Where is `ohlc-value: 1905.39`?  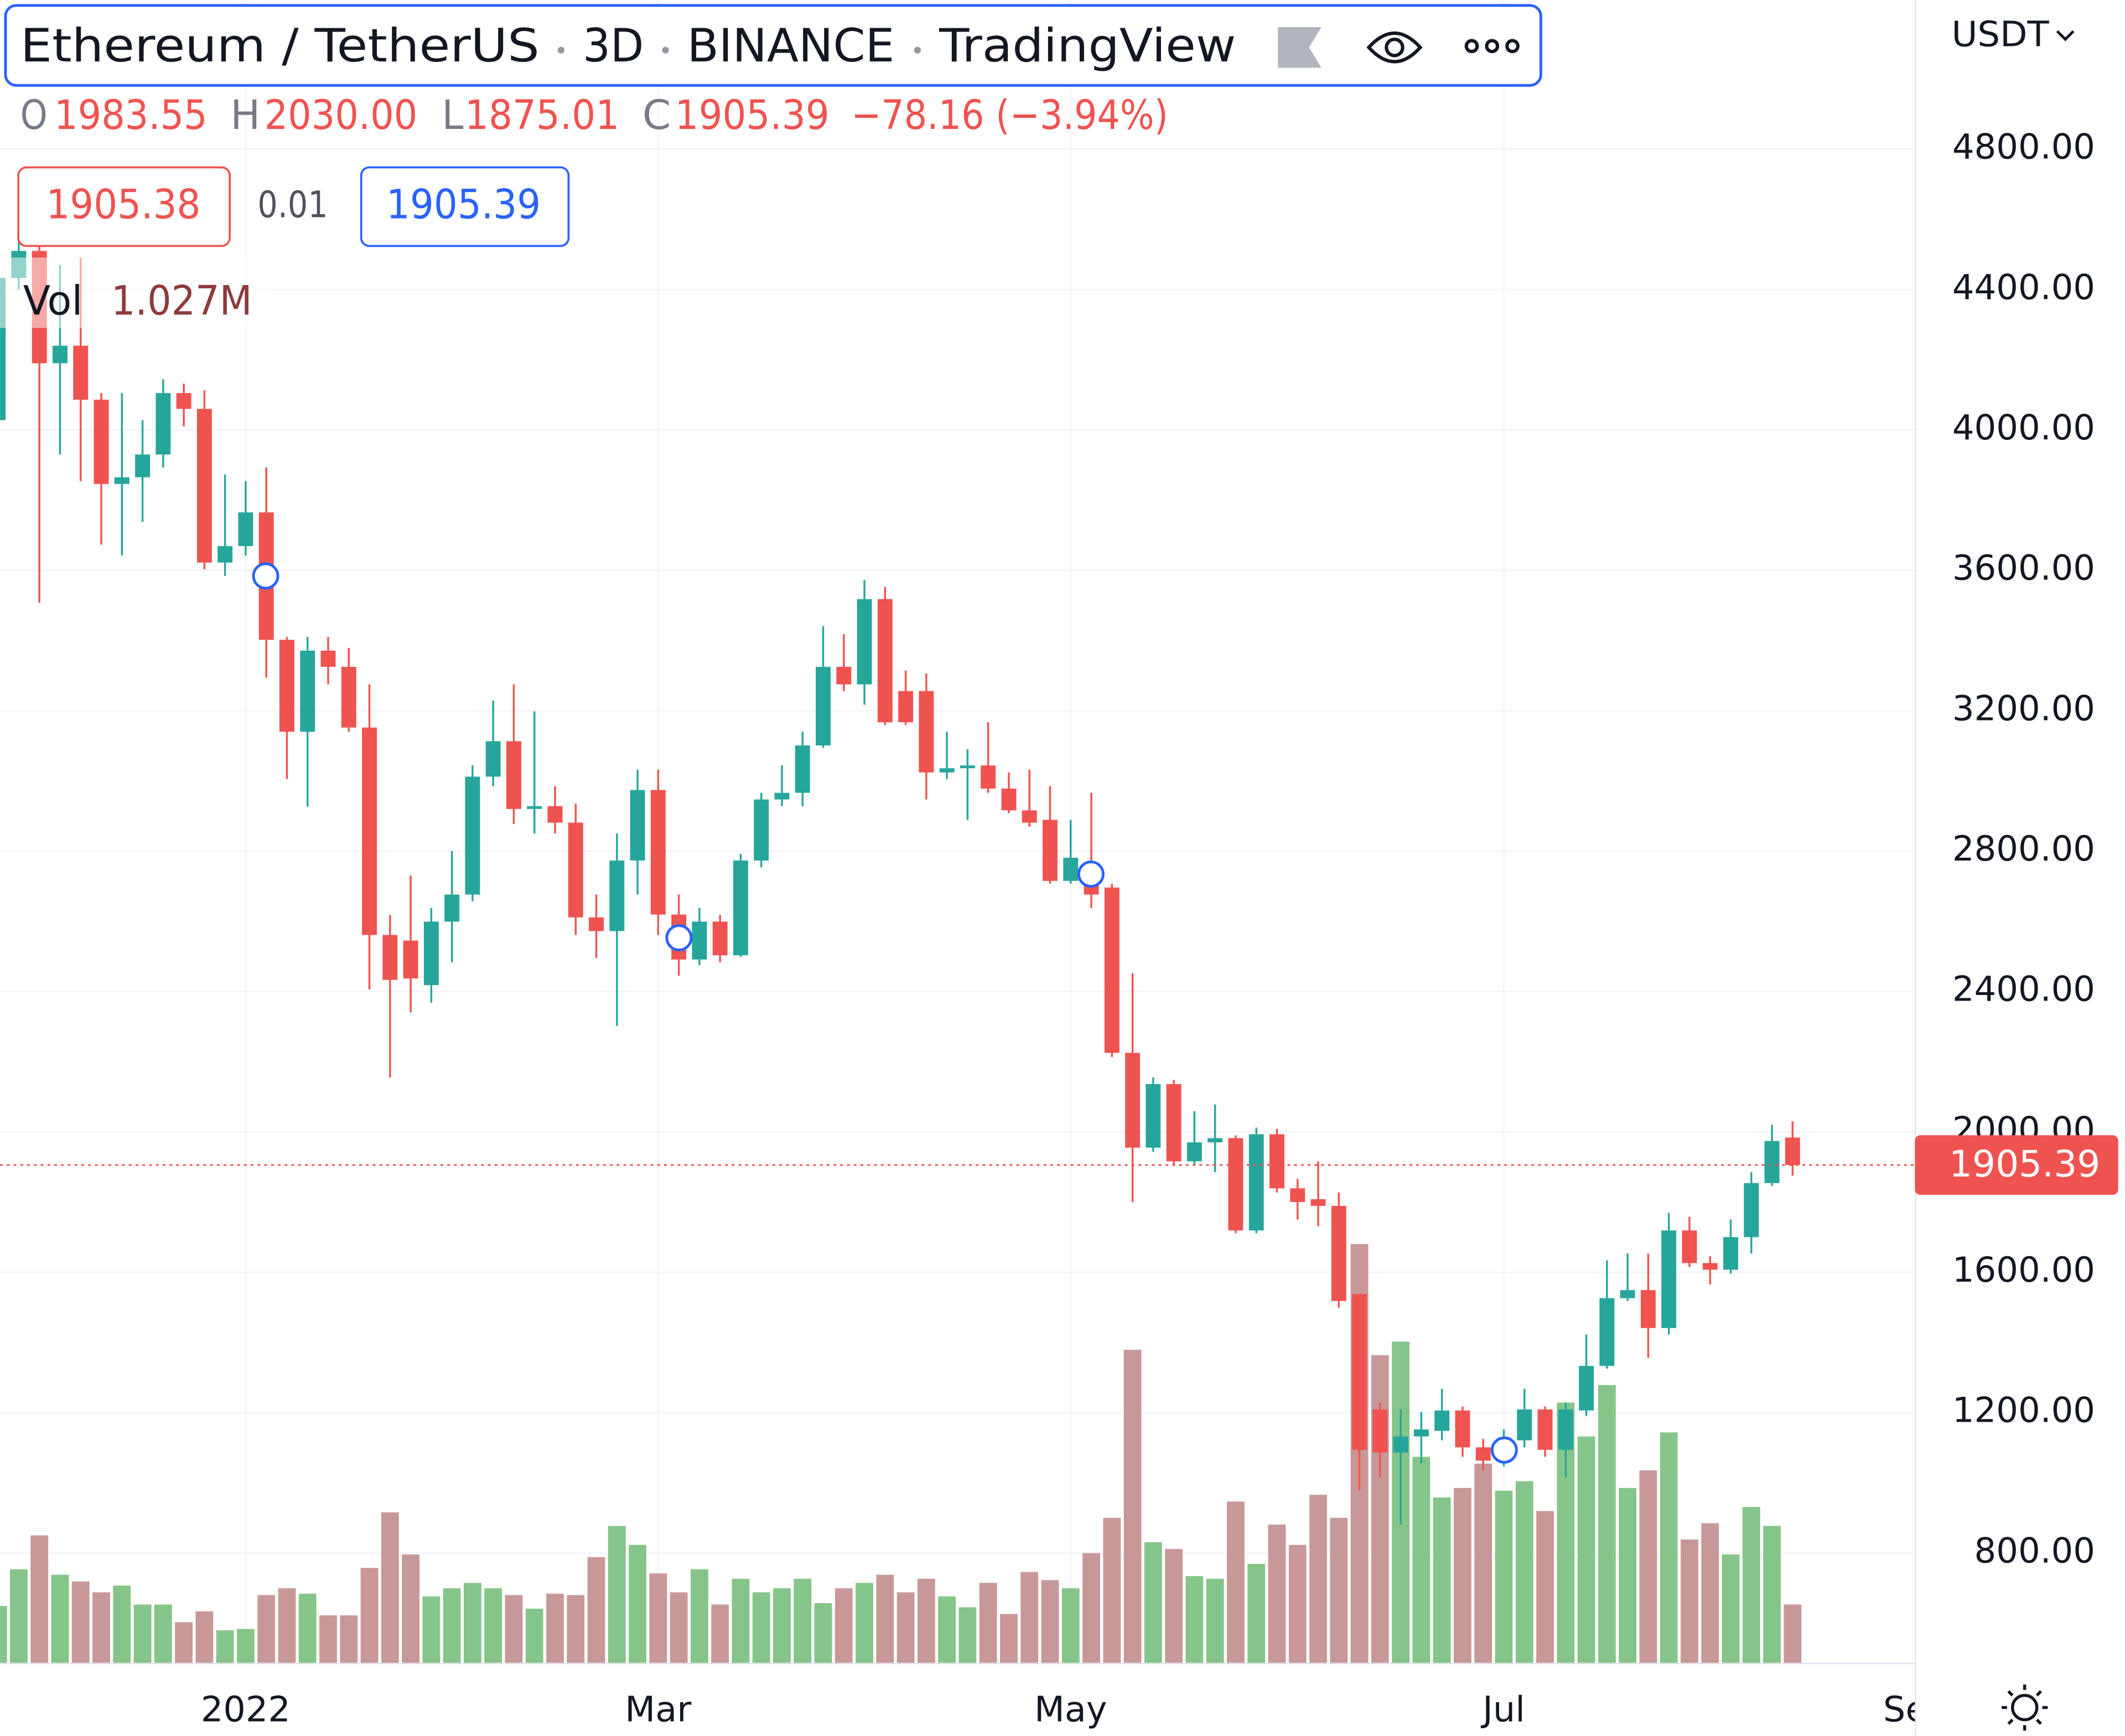
ohlc-value: 1905.39 is located at coordinates (752, 115).